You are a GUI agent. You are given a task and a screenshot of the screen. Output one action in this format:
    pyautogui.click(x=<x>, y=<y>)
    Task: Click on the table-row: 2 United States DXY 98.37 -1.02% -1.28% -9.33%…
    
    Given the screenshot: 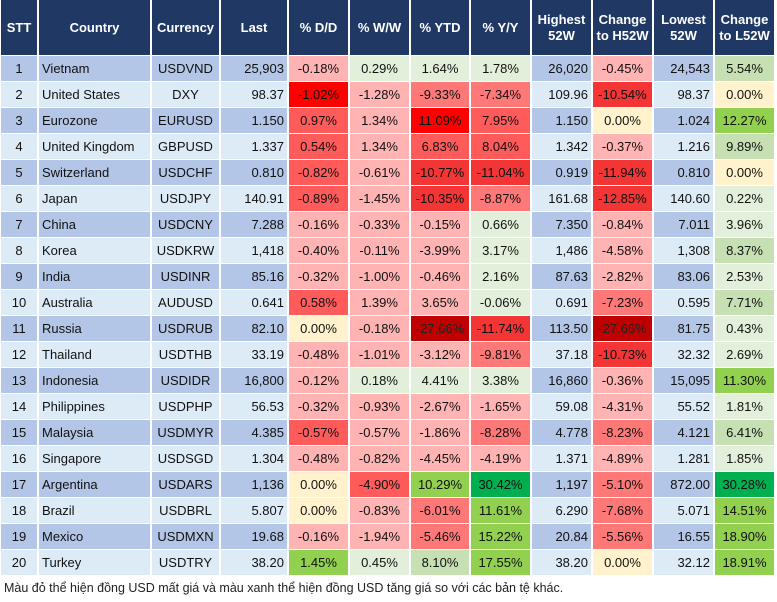 What is the action you would take?
    pyautogui.click(x=387, y=95)
    